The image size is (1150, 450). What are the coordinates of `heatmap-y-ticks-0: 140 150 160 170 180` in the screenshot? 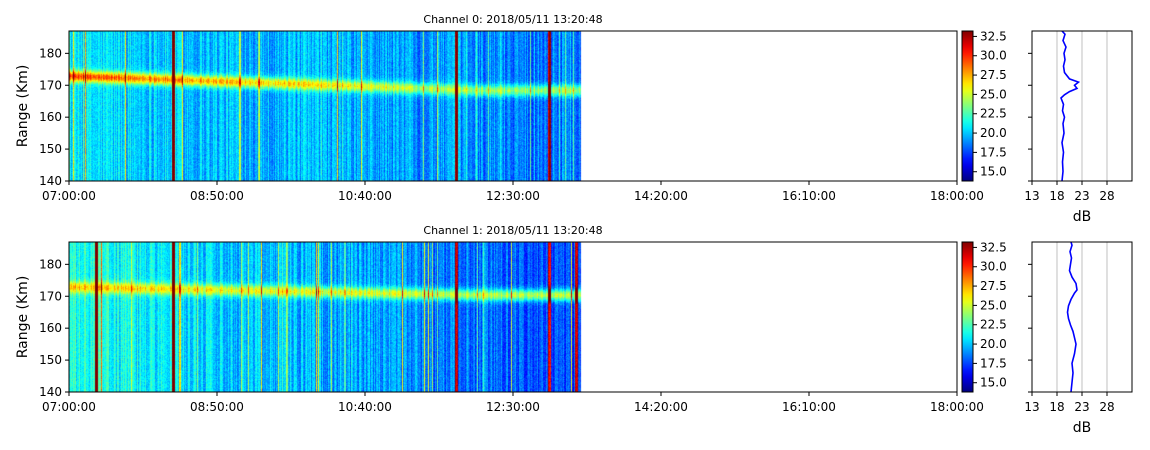 It's located at (54, 117).